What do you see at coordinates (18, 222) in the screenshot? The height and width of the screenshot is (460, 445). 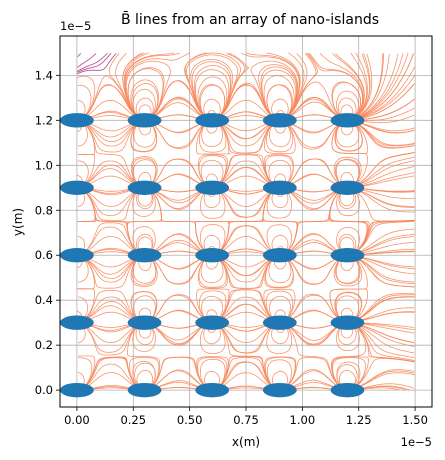 I see `y-axis-label: y(m)` at bounding box center [18, 222].